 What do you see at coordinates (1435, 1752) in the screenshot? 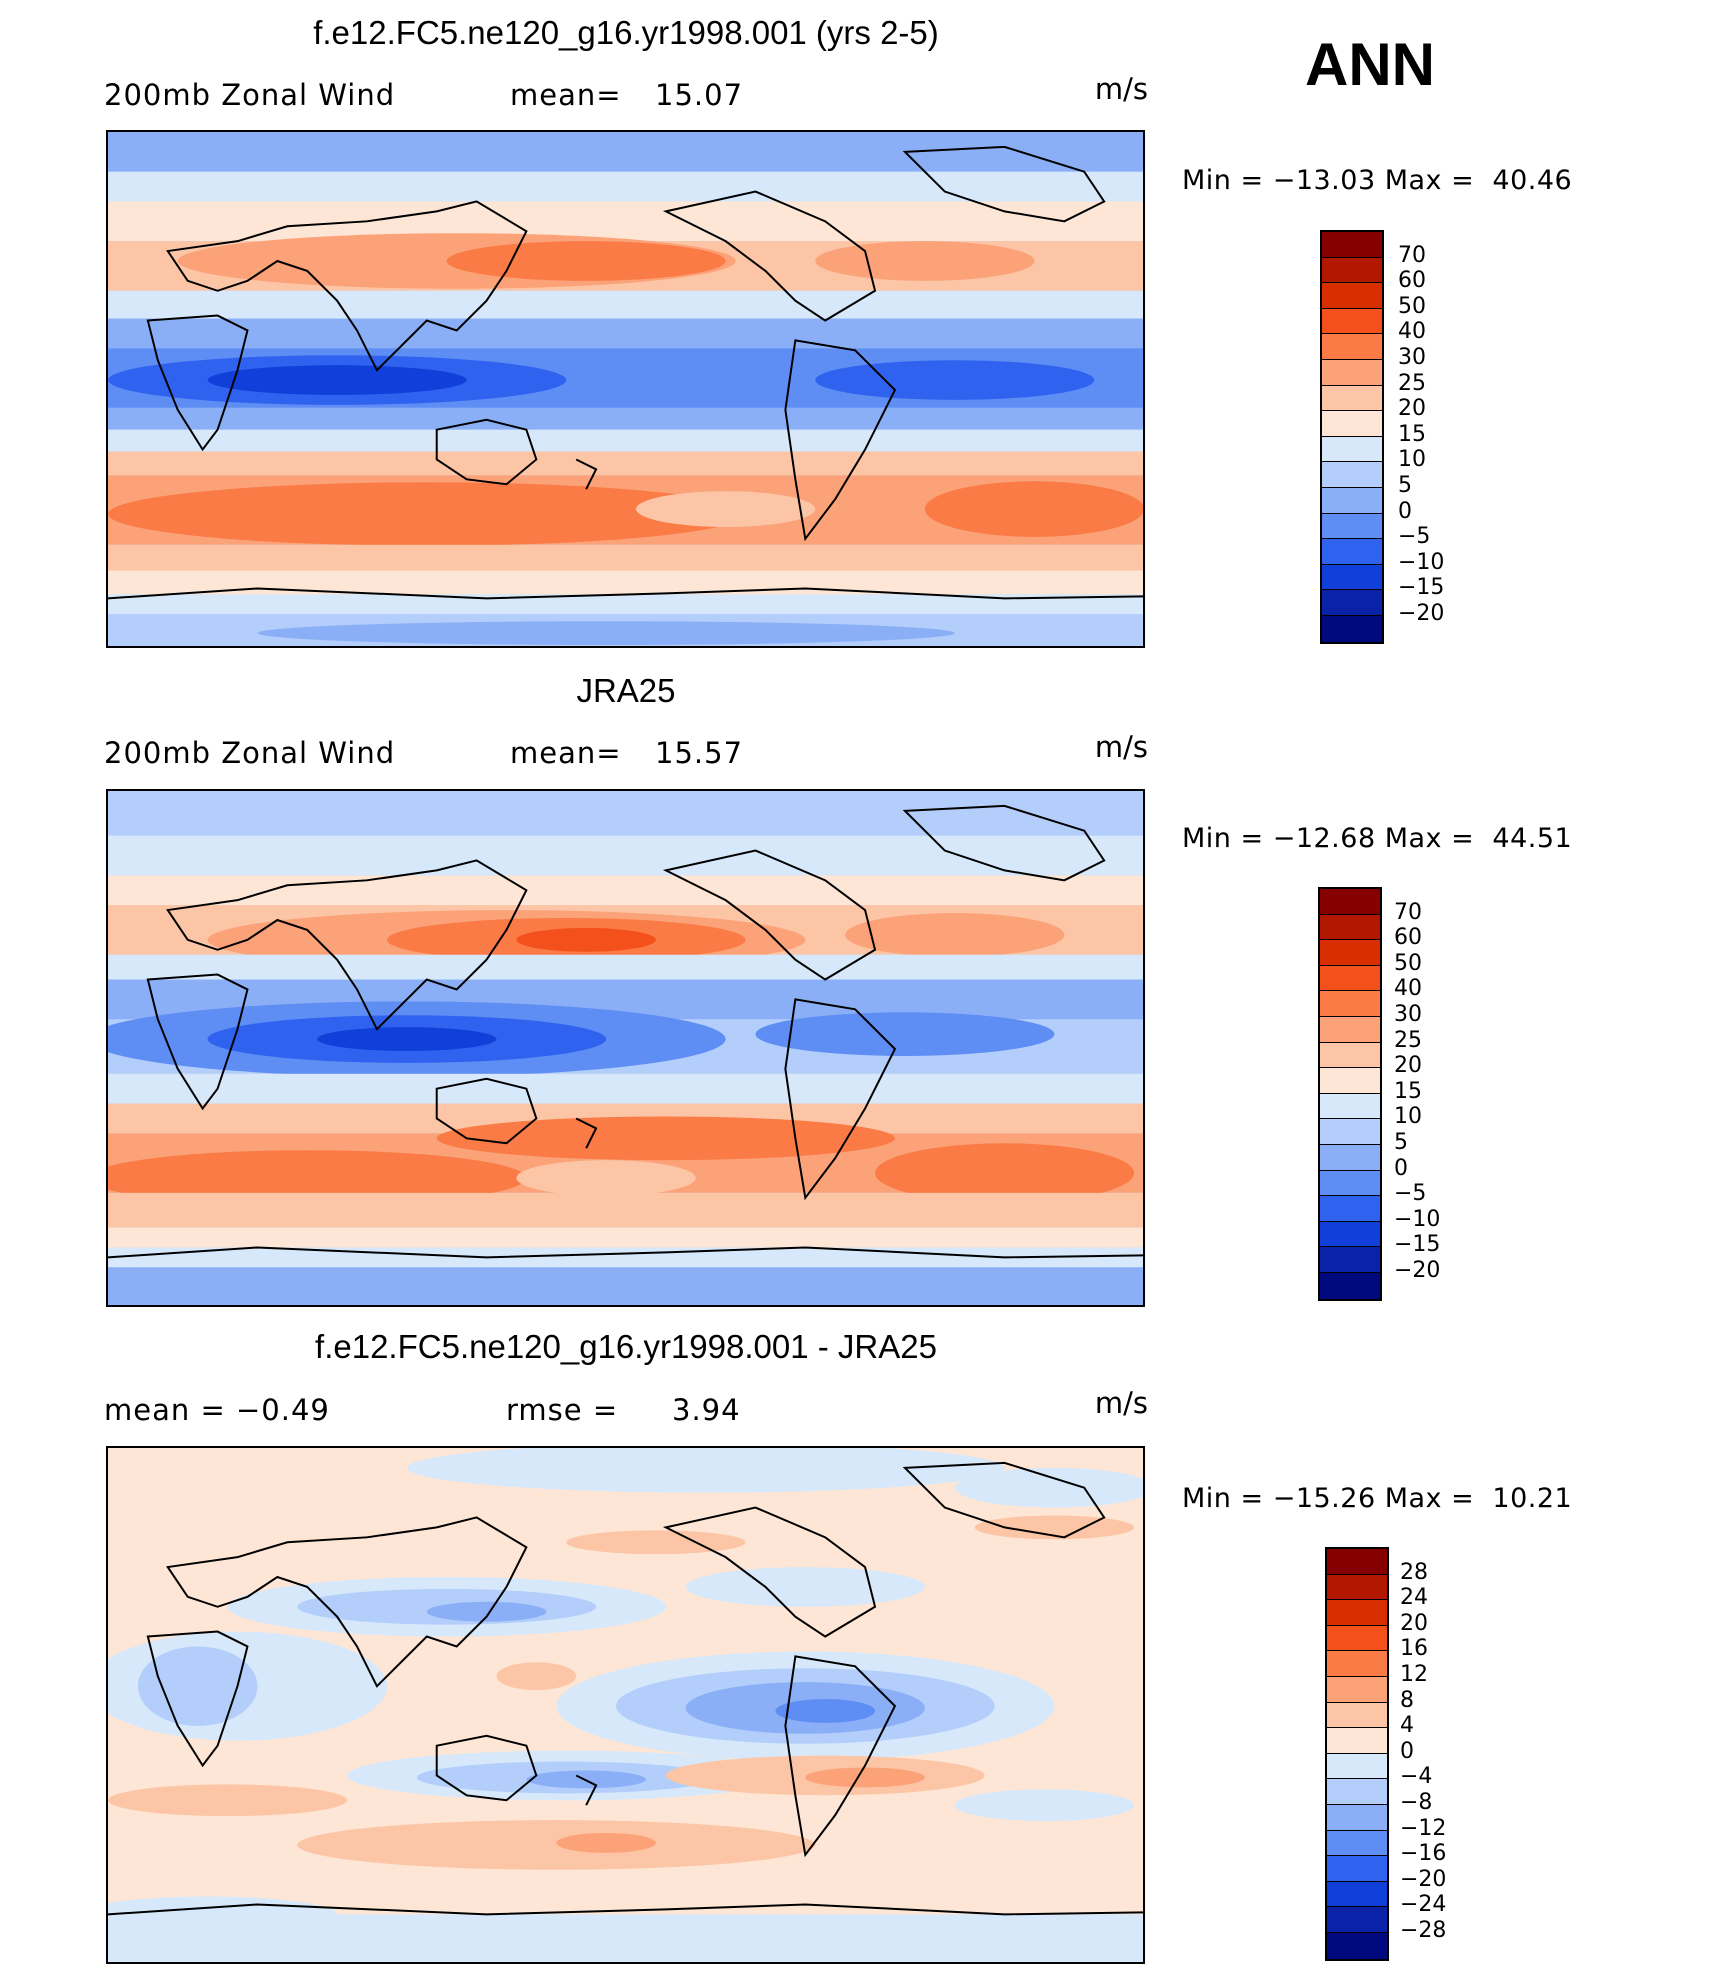
I see `panel-3-colorbar-labels: 28 24 20 16 12 8 4 0 −4 −8 −12 −16 −20 −24 −28` at bounding box center [1435, 1752].